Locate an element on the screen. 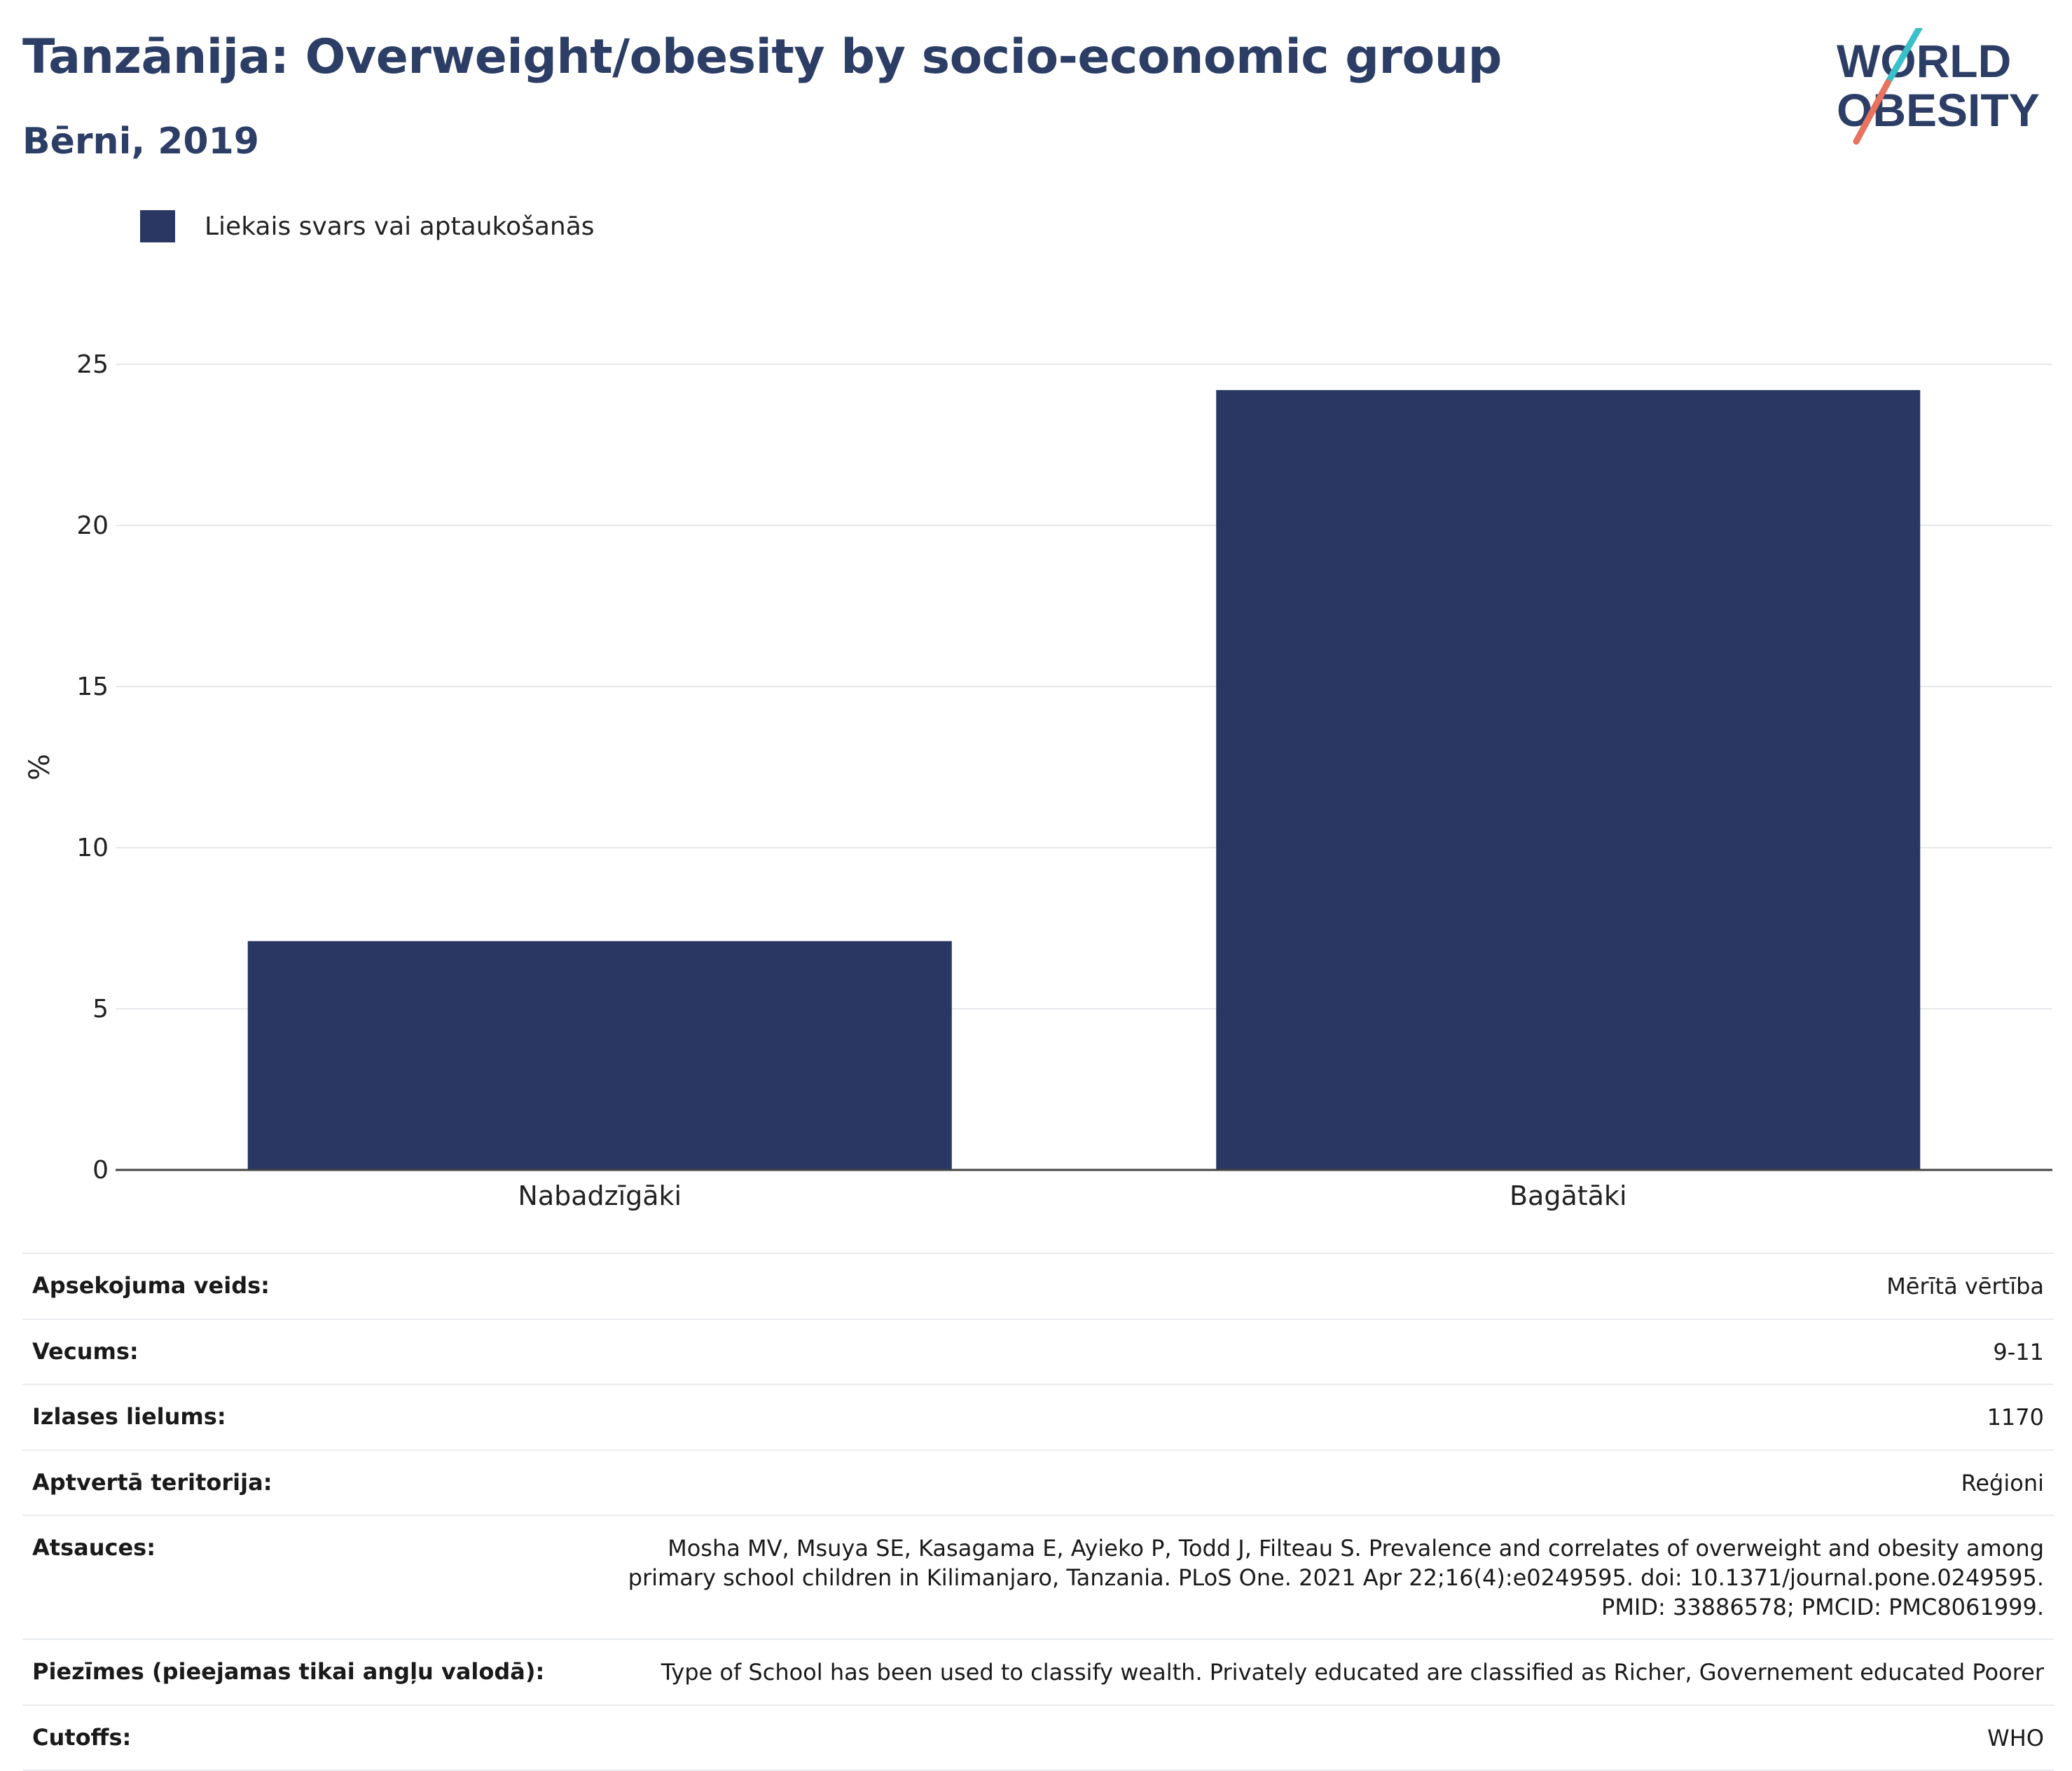 The width and height of the screenshot is (2072, 1771). metadata-row: Aptvertā teritorija: Reģioni is located at coordinates (1038, 1482).